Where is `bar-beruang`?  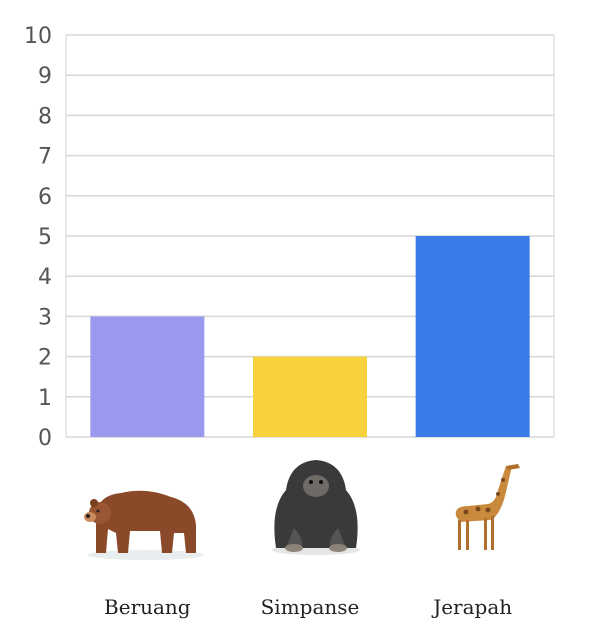
bar-beruang is located at coordinates (147, 376).